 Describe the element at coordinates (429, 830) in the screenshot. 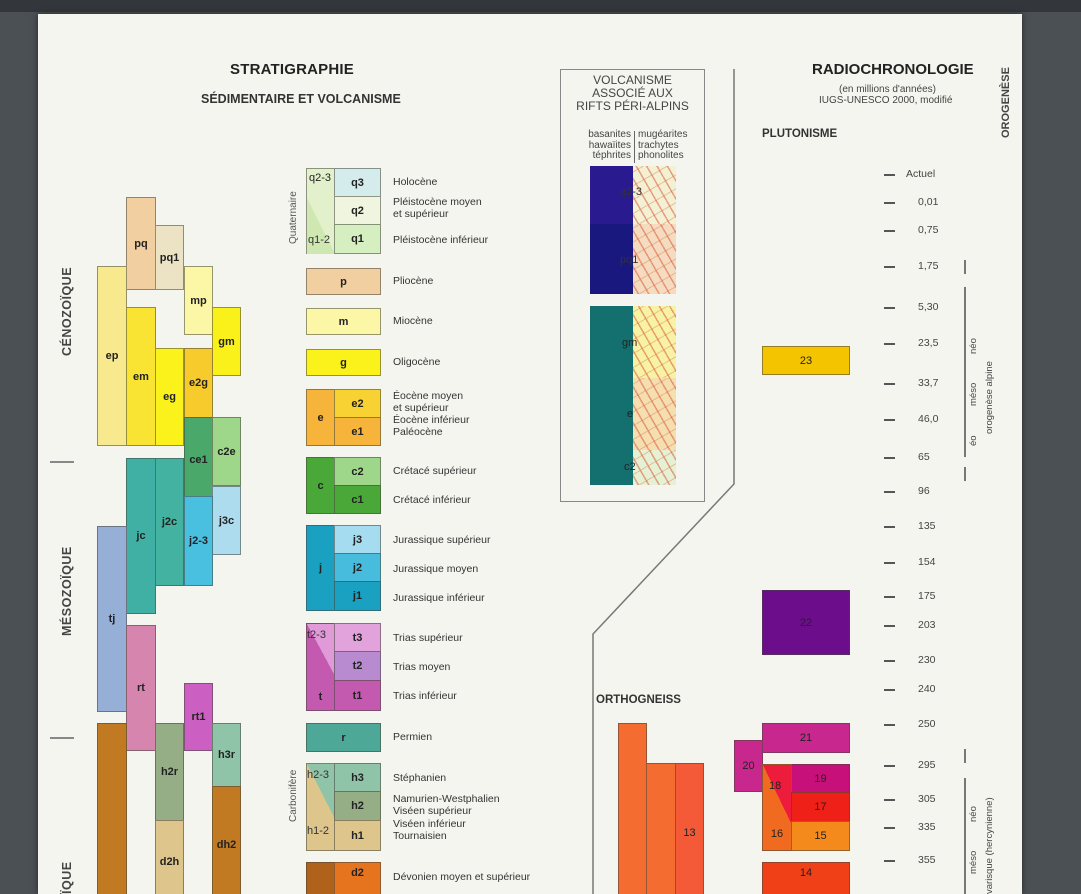

I see `legend-label-visean-low: Viséen inférieur Tournaisien` at that location.